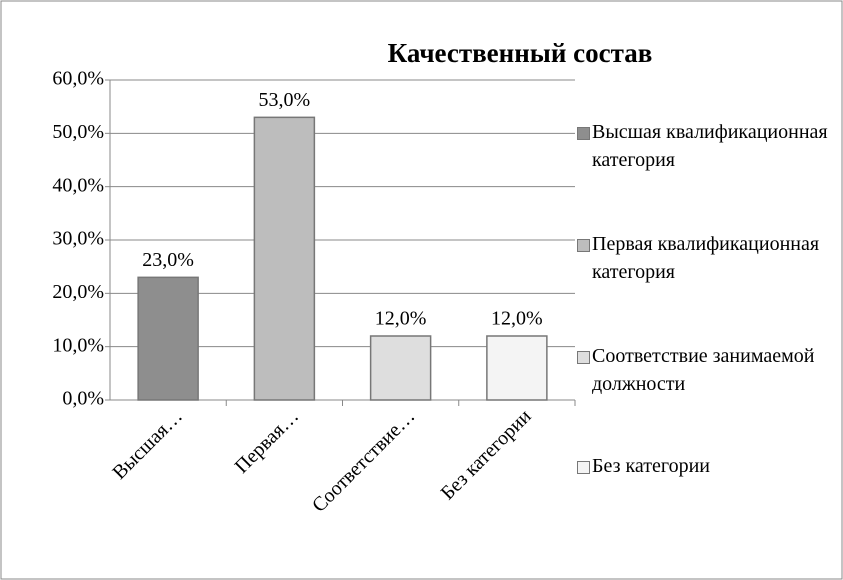 The width and height of the screenshot is (843, 580). I want to click on y-tick-label: 40,0%, so click(78, 185).